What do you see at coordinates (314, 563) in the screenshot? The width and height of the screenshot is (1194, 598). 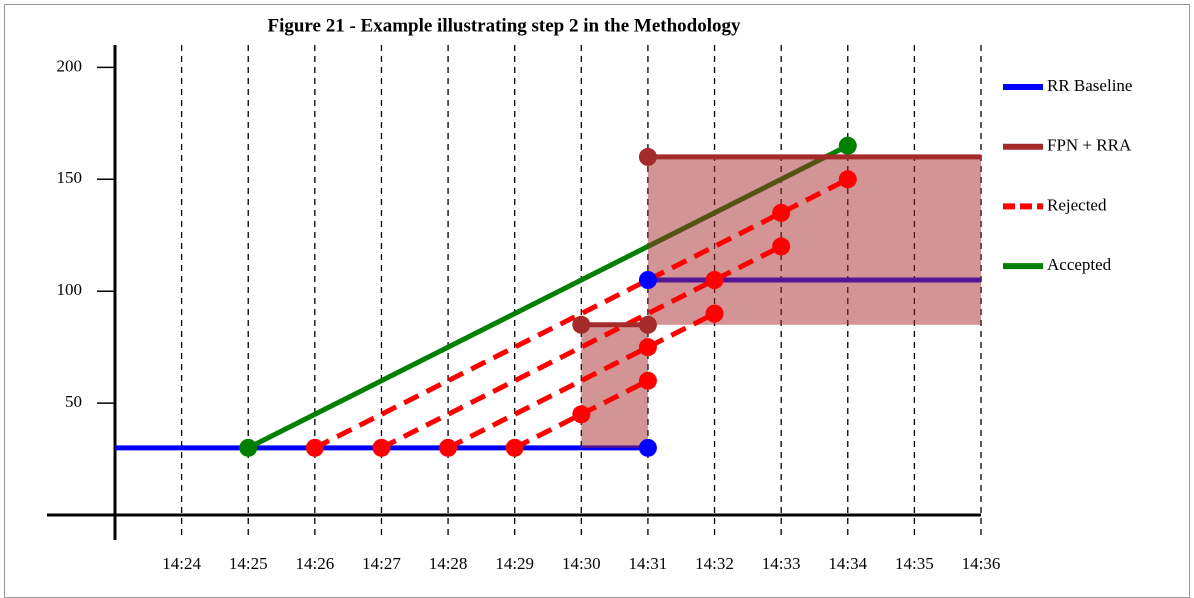 I see `x-tick-label: 14:26` at bounding box center [314, 563].